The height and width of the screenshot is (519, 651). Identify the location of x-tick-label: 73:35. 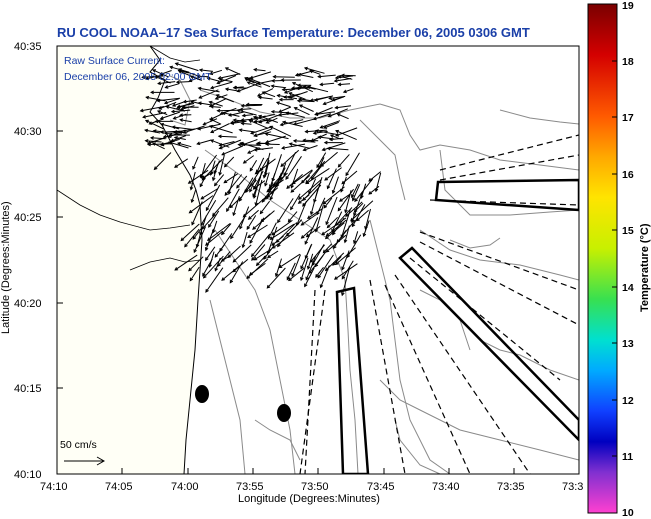
(511, 487).